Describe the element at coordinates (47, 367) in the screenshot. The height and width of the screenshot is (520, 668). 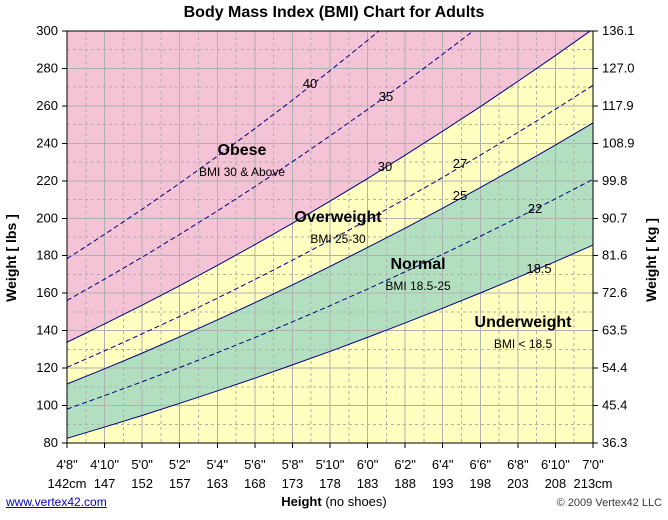
I see `y-tick-label-lbs: 120` at that location.